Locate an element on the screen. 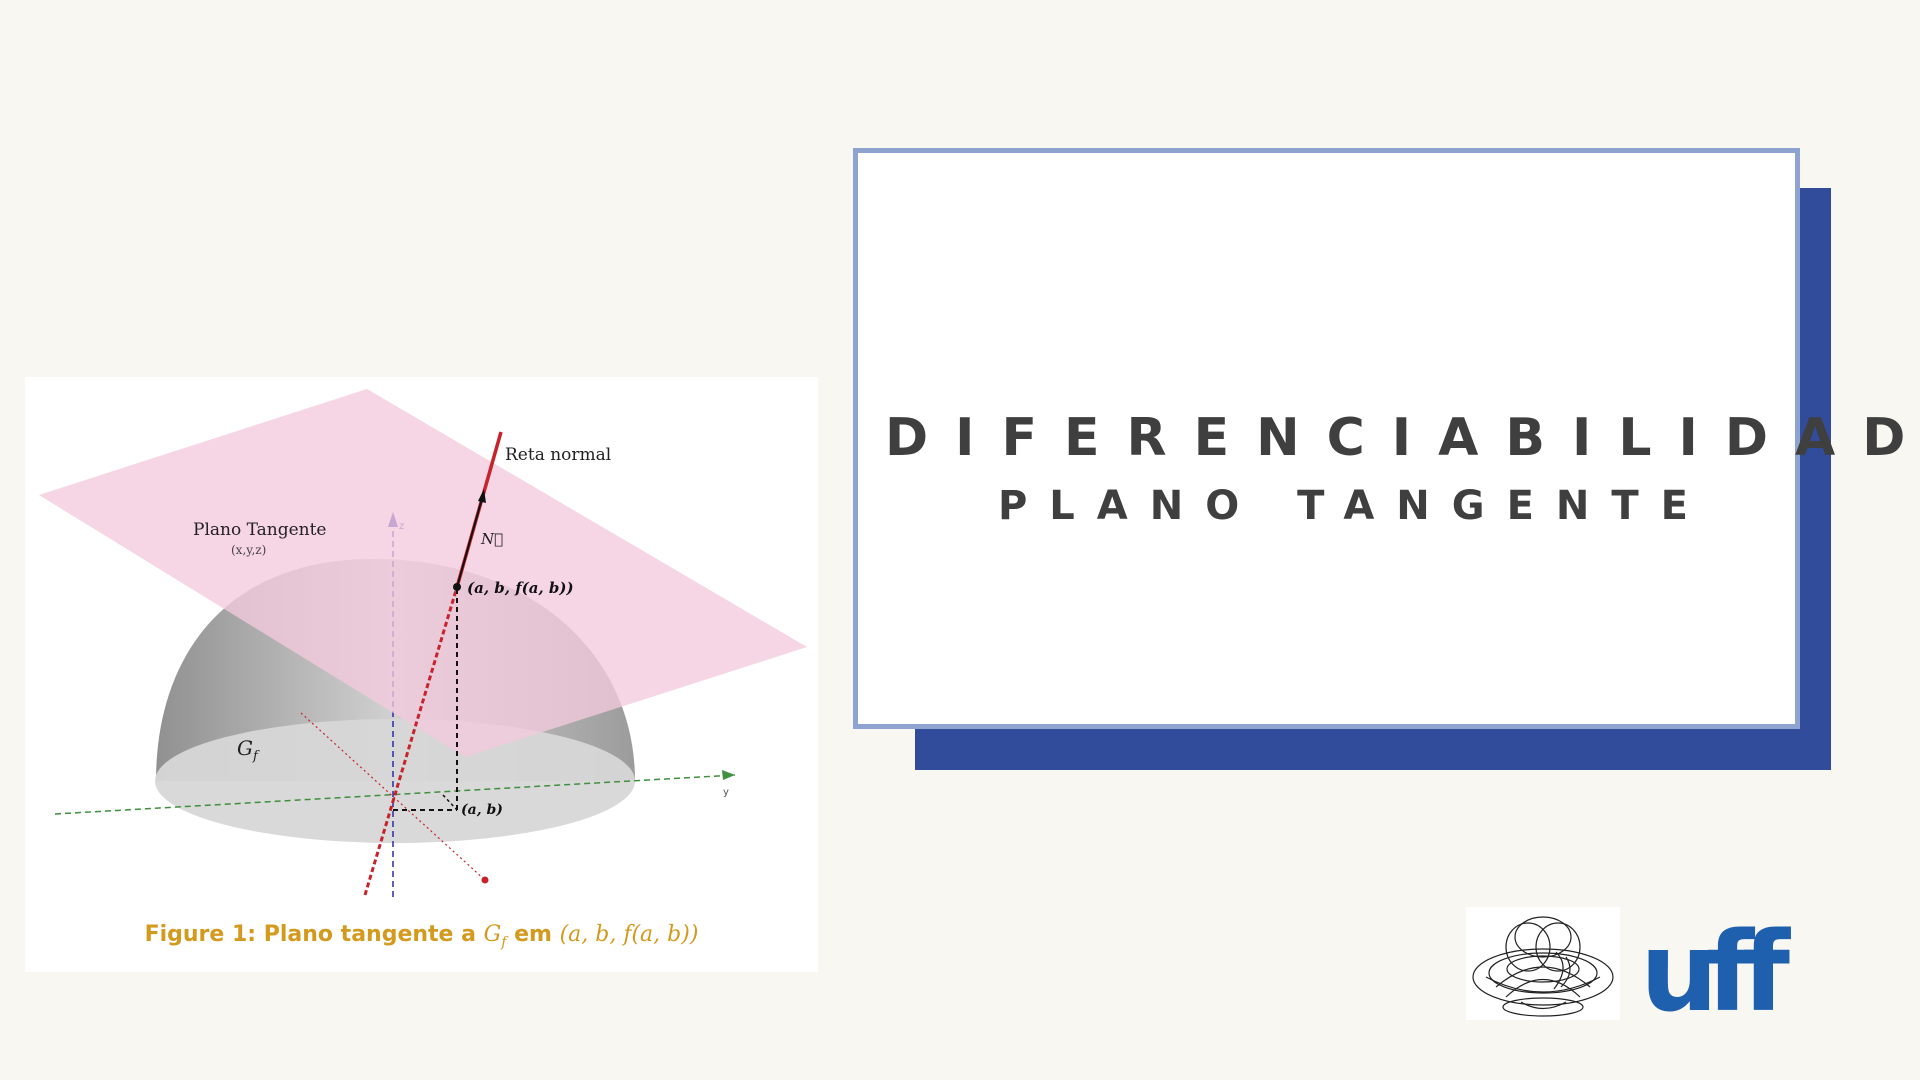 The width and height of the screenshot is (1920, 1080). label-reta-normal: Reta normal is located at coordinates (558, 455).